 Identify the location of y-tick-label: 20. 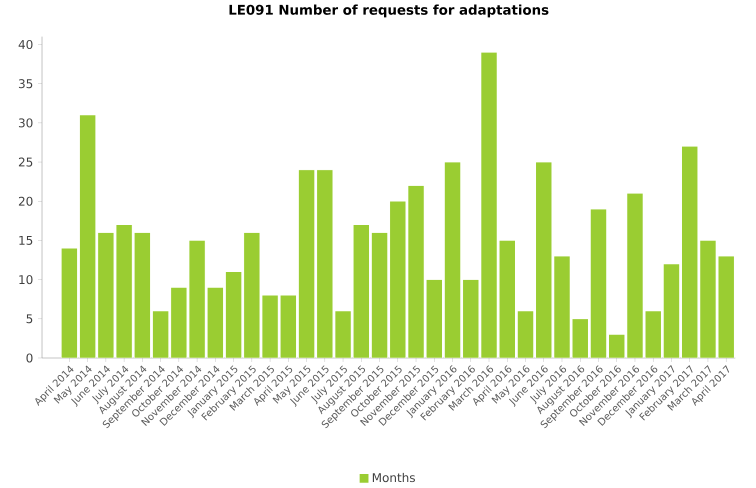
(25, 201).